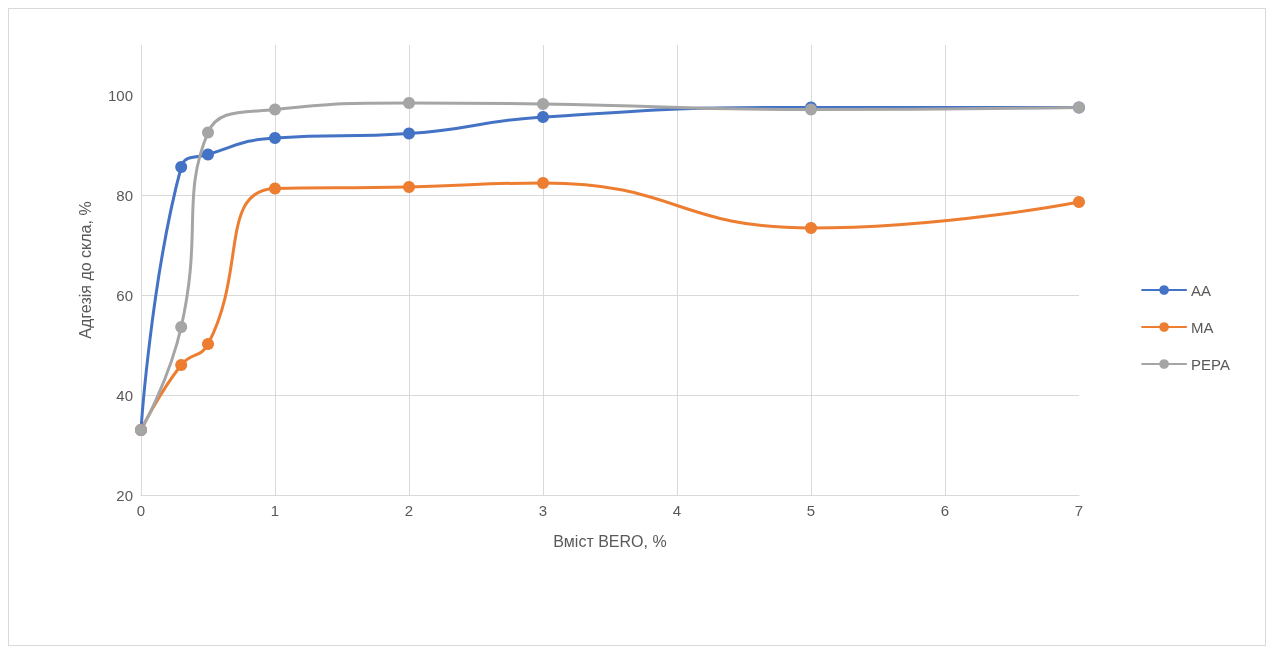 This screenshot has height=657, width=1276. Describe the element at coordinates (124, 195) in the screenshot. I see `y-tick-label: 80` at that location.